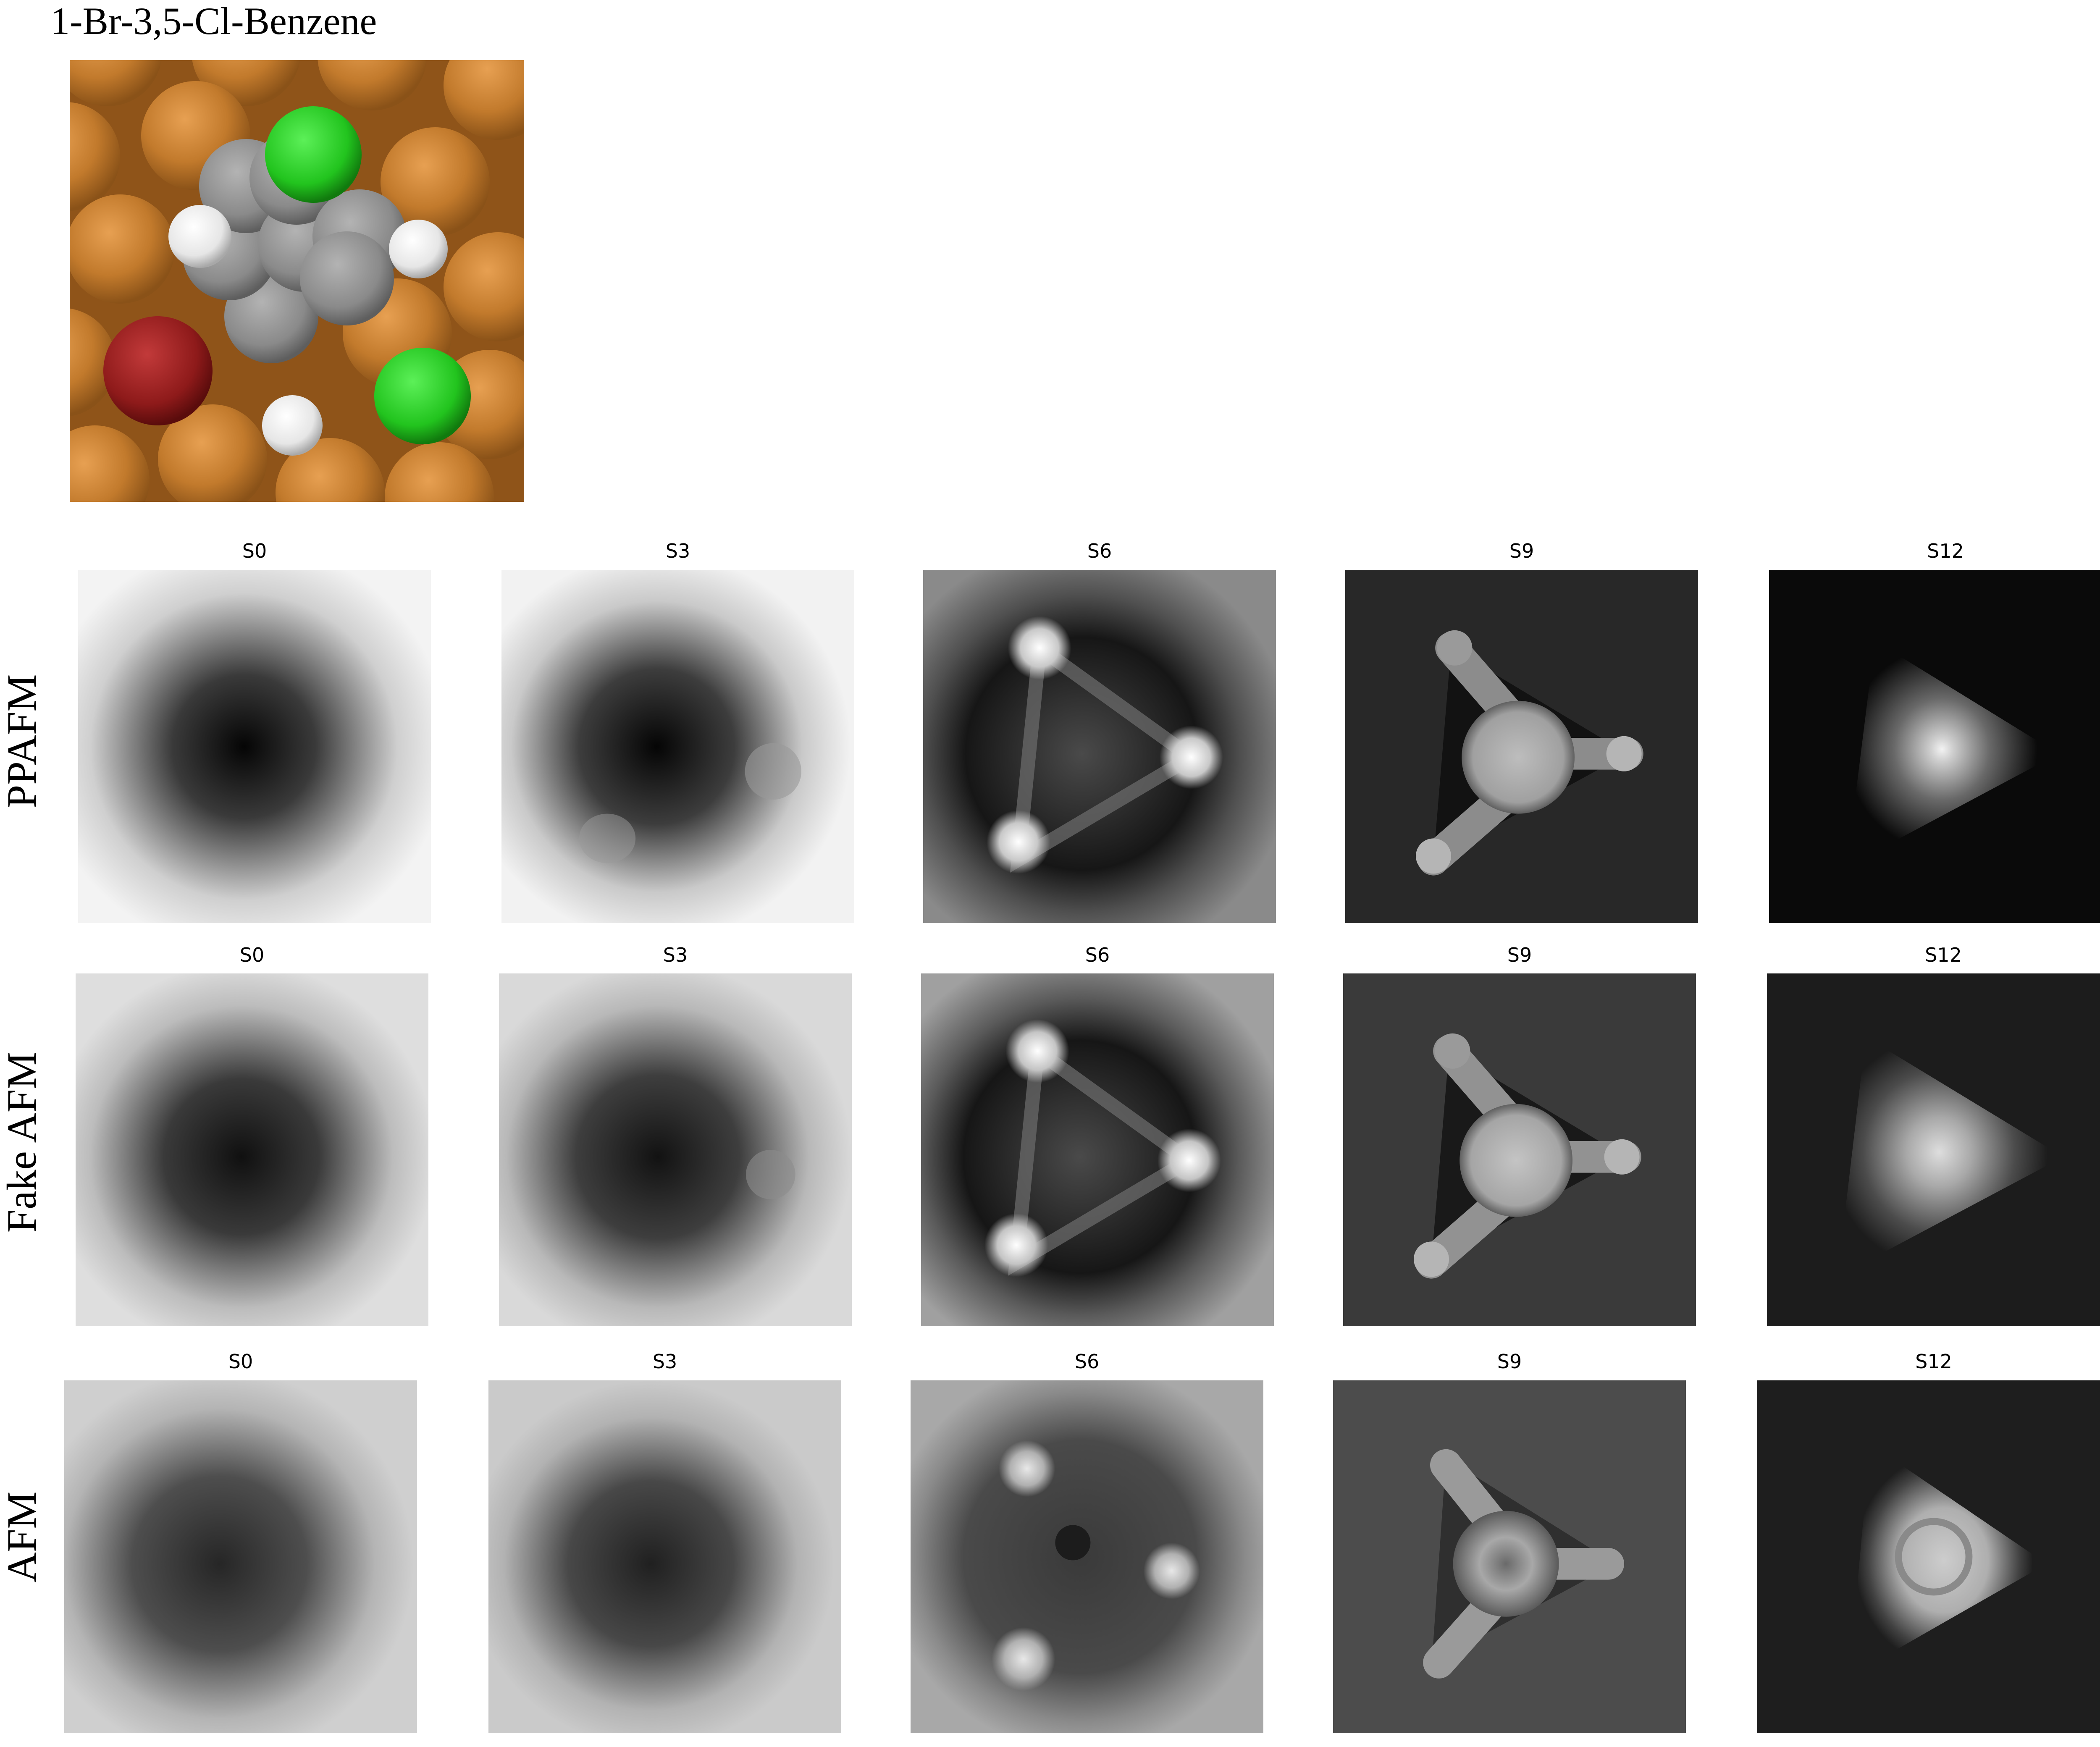 This screenshot has width=2100, height=1747. I want to click on fake-afm-s0-image, so click(252, 1149).